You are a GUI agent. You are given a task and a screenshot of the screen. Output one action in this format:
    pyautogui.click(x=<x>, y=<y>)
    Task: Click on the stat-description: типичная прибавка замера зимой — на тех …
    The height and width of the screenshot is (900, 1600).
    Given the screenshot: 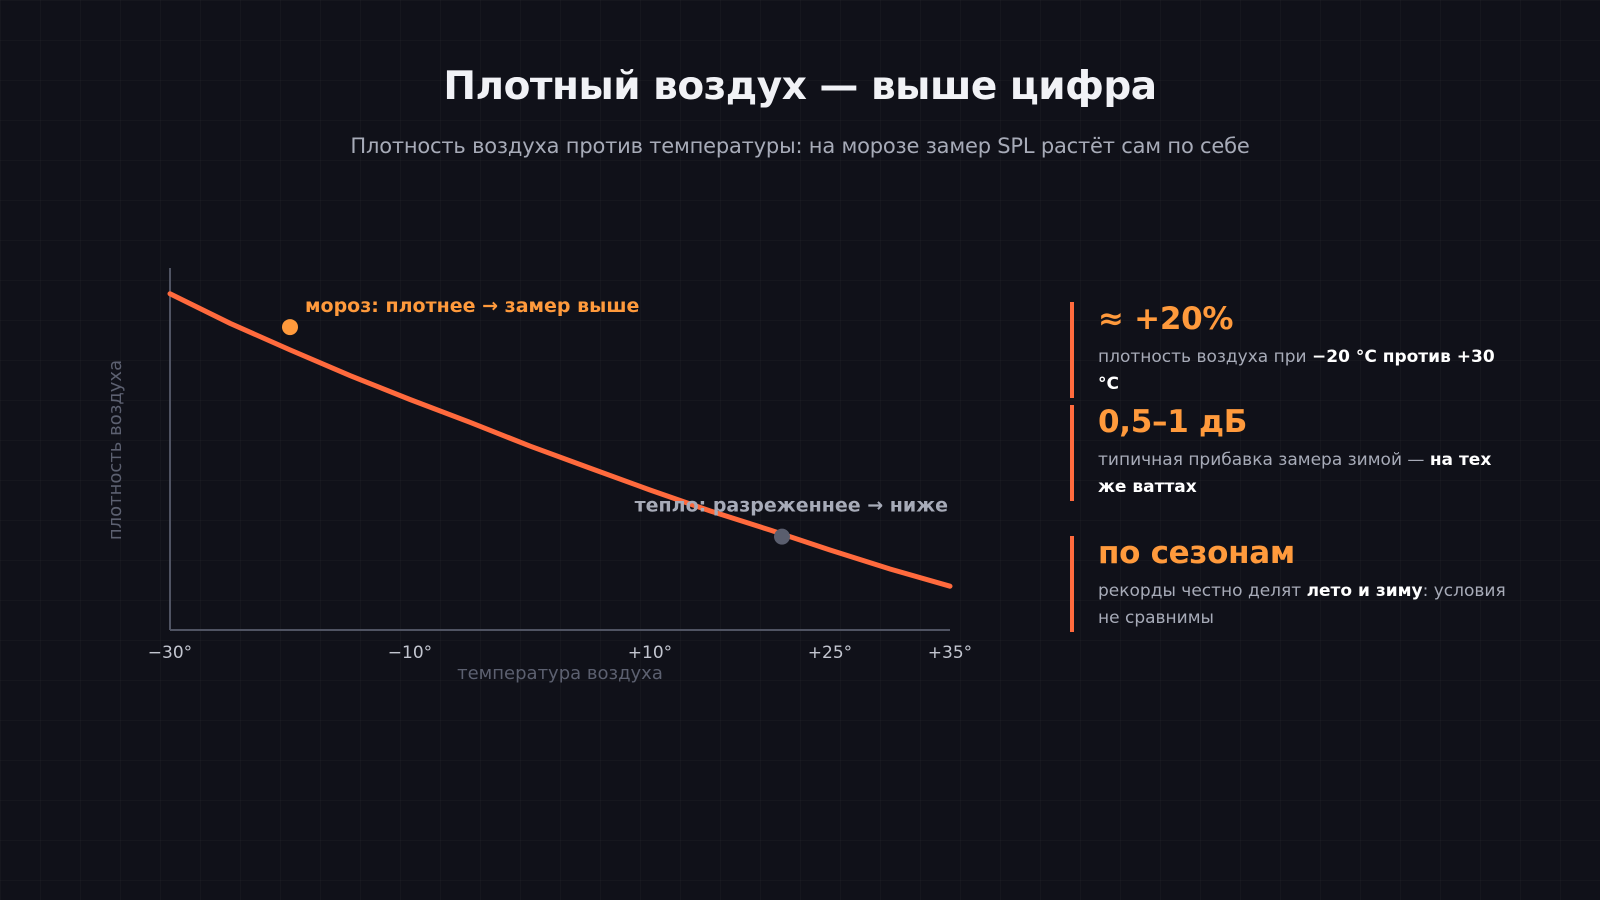 What is the action you would take?
    pyautogui.click(x=1304, y=474)
    